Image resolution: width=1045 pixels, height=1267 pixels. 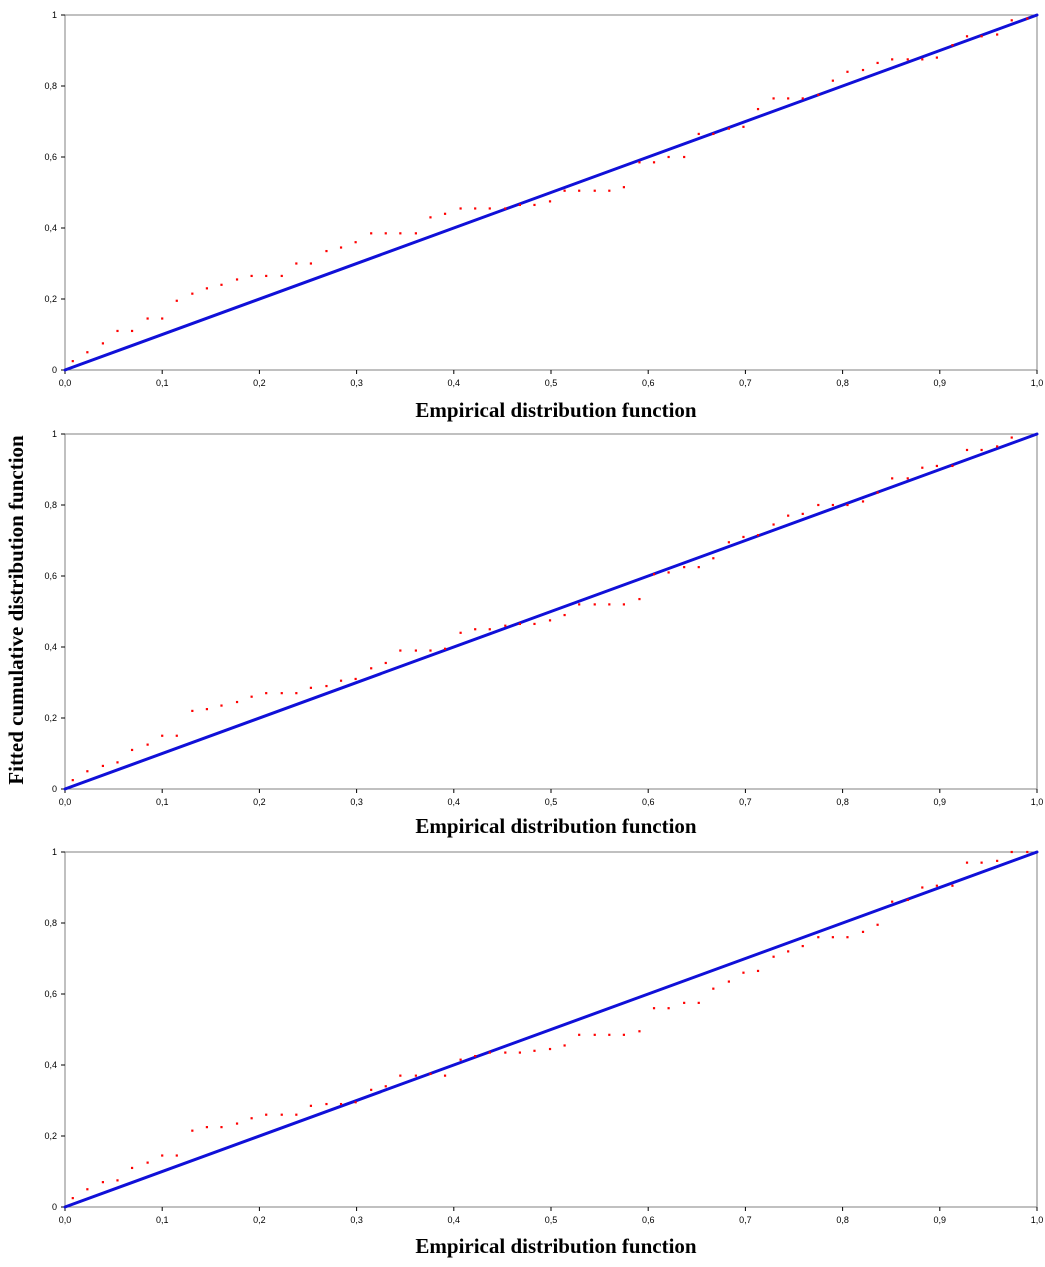 What do you see at coordinates (54, 15) in the screenshot?
I see `y-tick-label: 1` at bounding box center [54, 15].